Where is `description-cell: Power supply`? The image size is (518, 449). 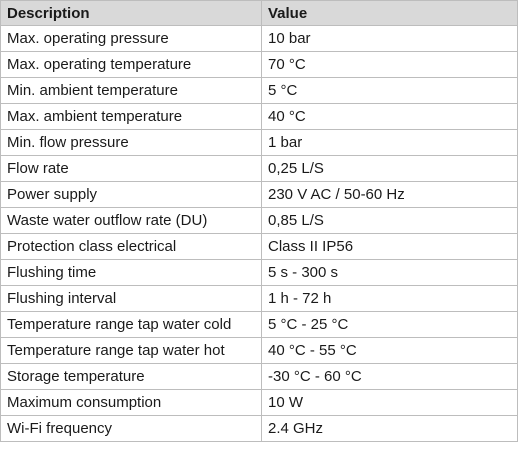 description-cell: Power supply is located at coordinates (131, 194).